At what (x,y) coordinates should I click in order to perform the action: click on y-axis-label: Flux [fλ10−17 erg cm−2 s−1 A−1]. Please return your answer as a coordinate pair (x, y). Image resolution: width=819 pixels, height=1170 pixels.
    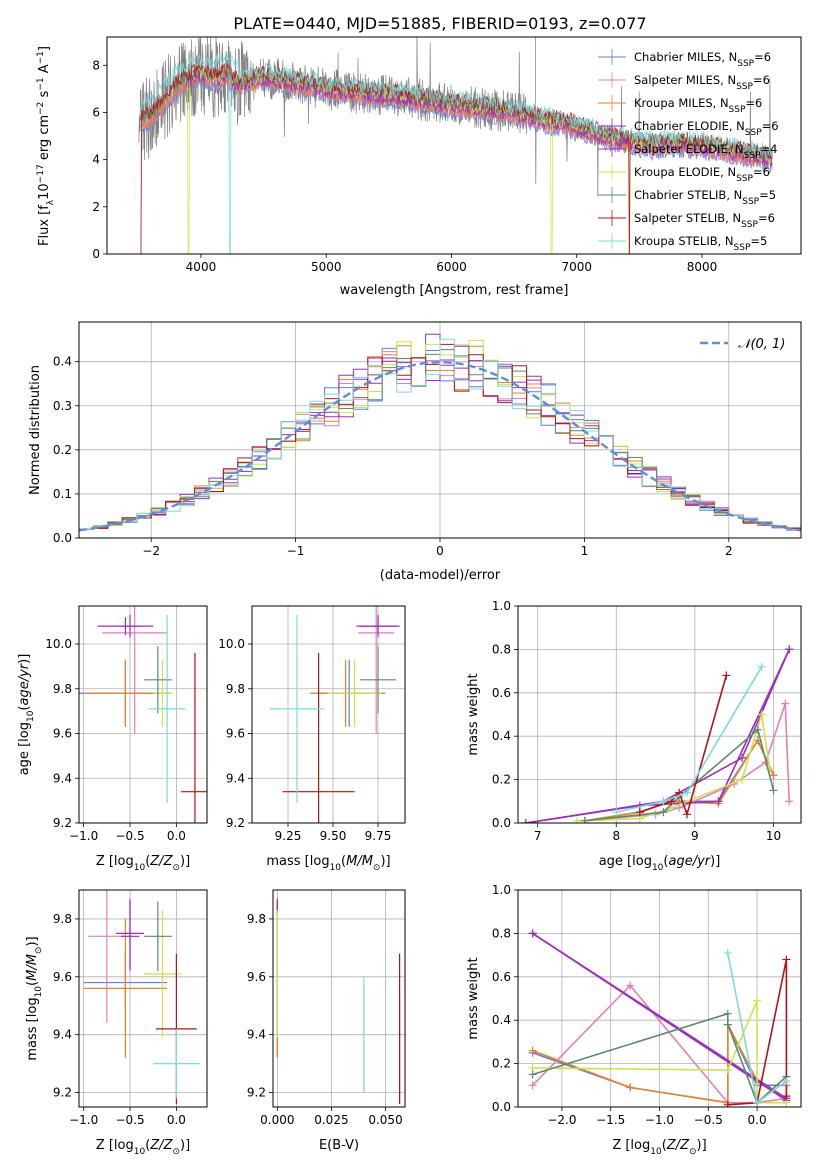
    Looking at the image, I should click on (46, 146).